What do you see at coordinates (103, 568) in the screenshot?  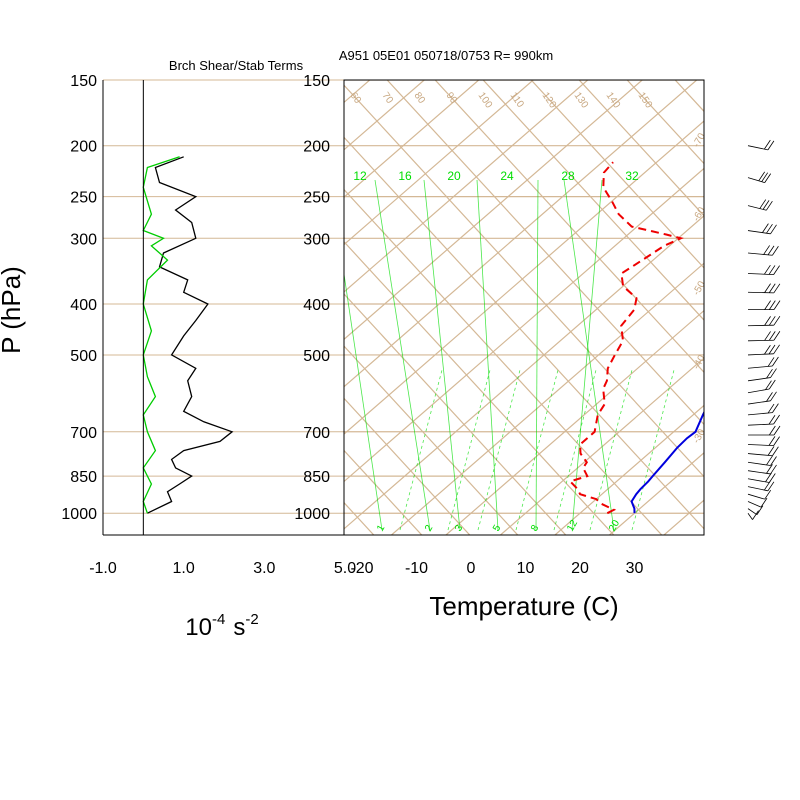 I see `x-tick-label-left: -1.0` at bounding box center [103, 568].